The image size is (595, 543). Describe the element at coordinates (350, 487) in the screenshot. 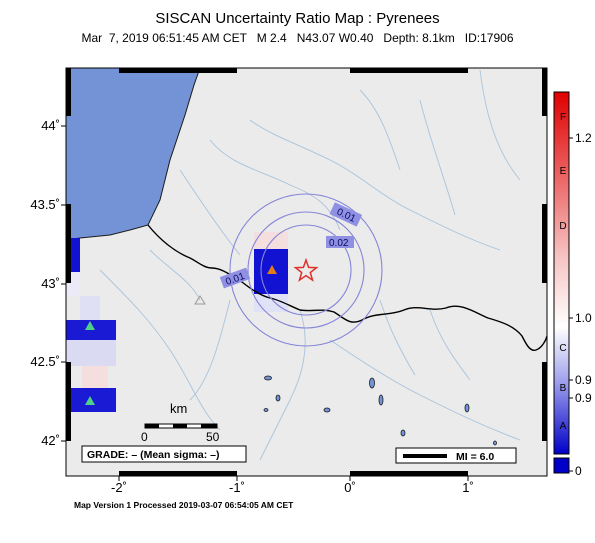

I see `lon-label: 0˚` at that location.